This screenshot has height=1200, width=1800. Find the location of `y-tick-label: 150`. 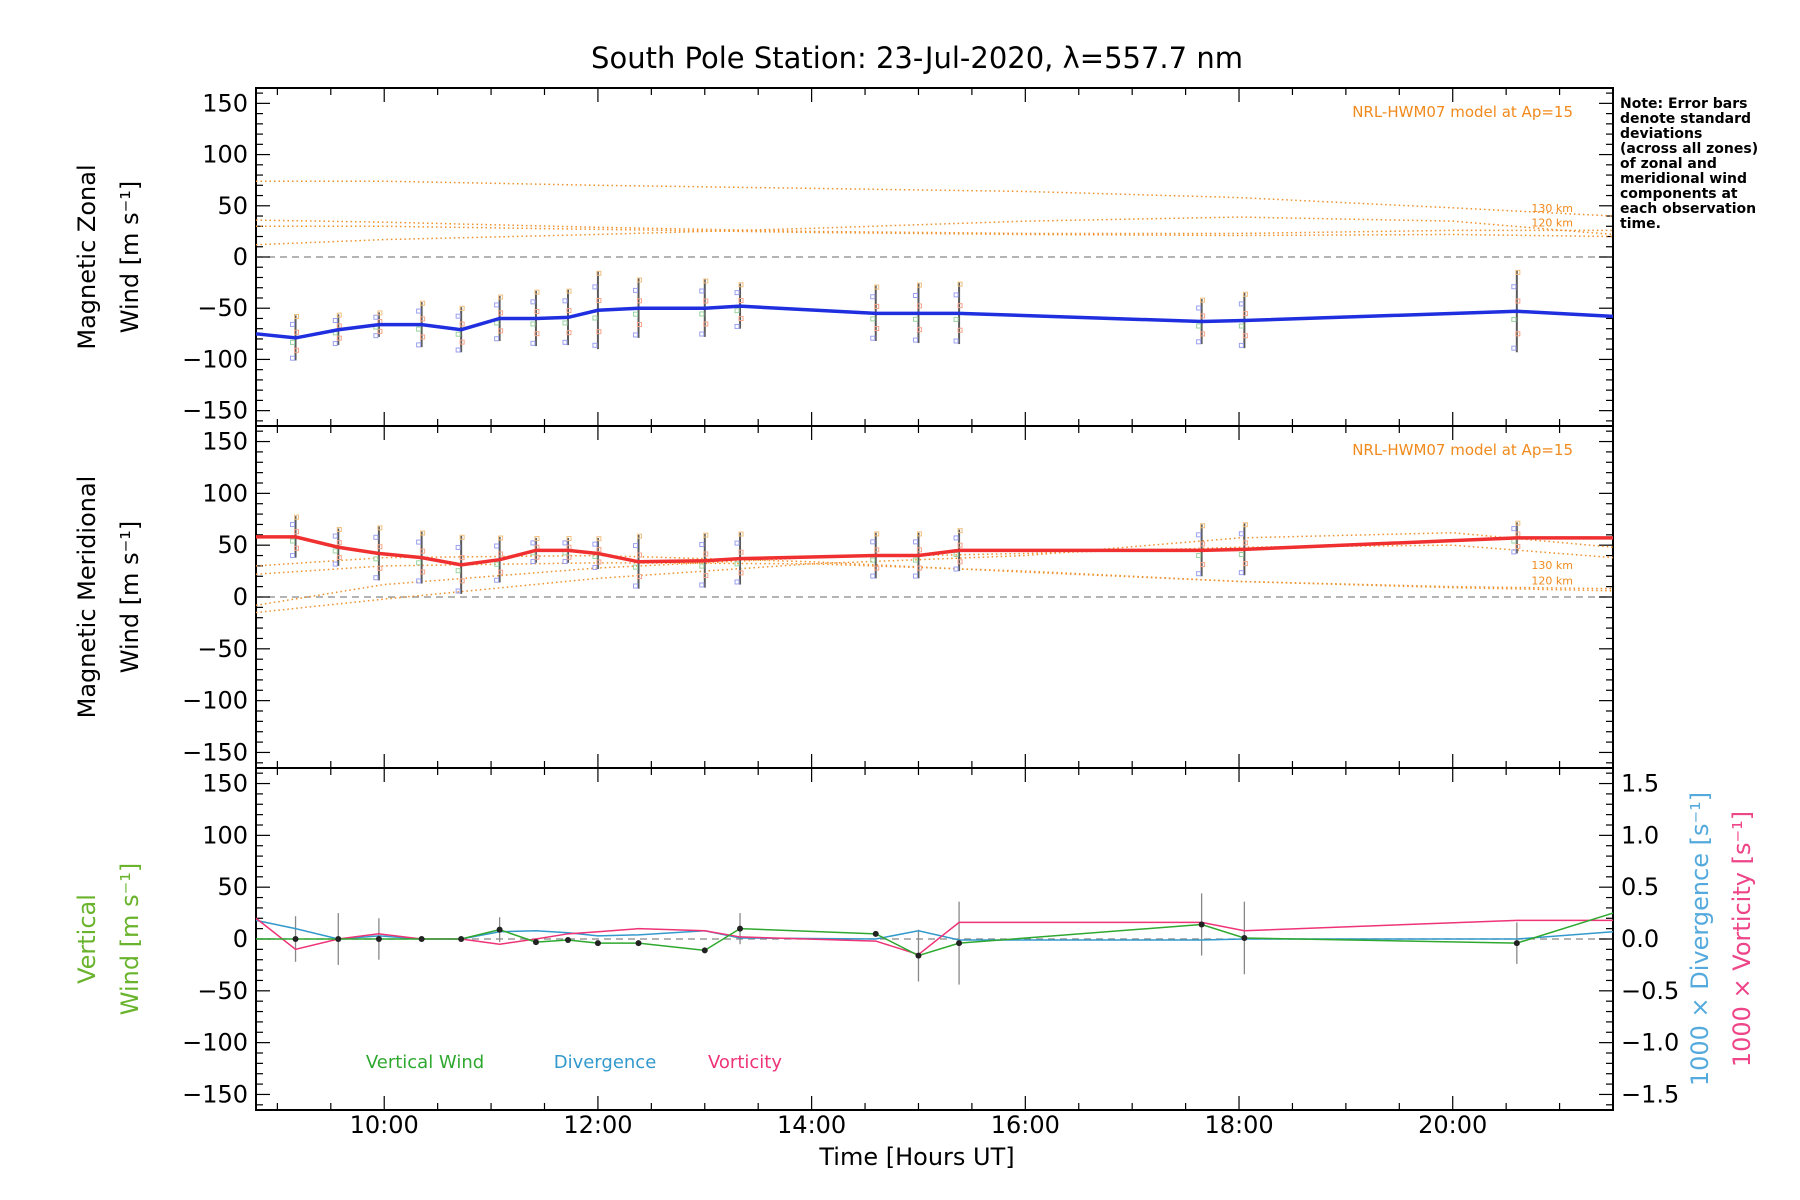

y-tick-label: 150 is located at coordinates (225, 103).